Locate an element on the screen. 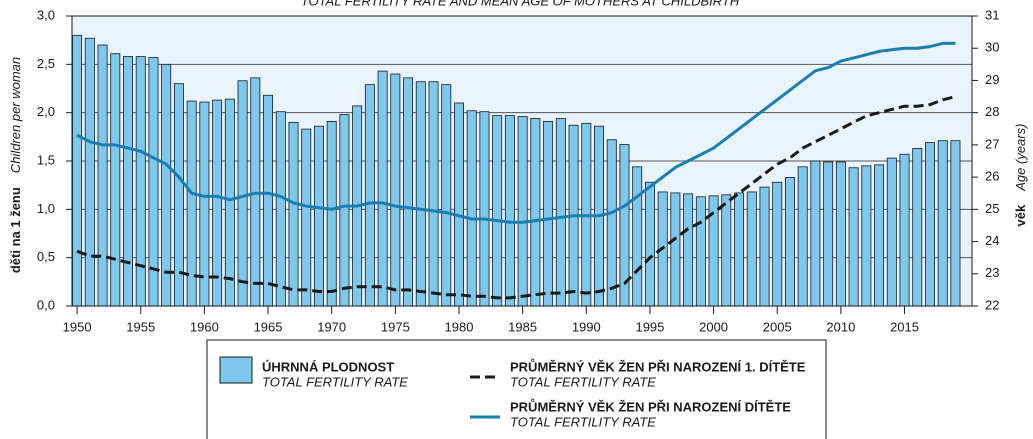 The width and height of the screenshot is (1033, 439). y-axis-title: děti na 1 ženu Children per woman is located at coordinates (15, 165).